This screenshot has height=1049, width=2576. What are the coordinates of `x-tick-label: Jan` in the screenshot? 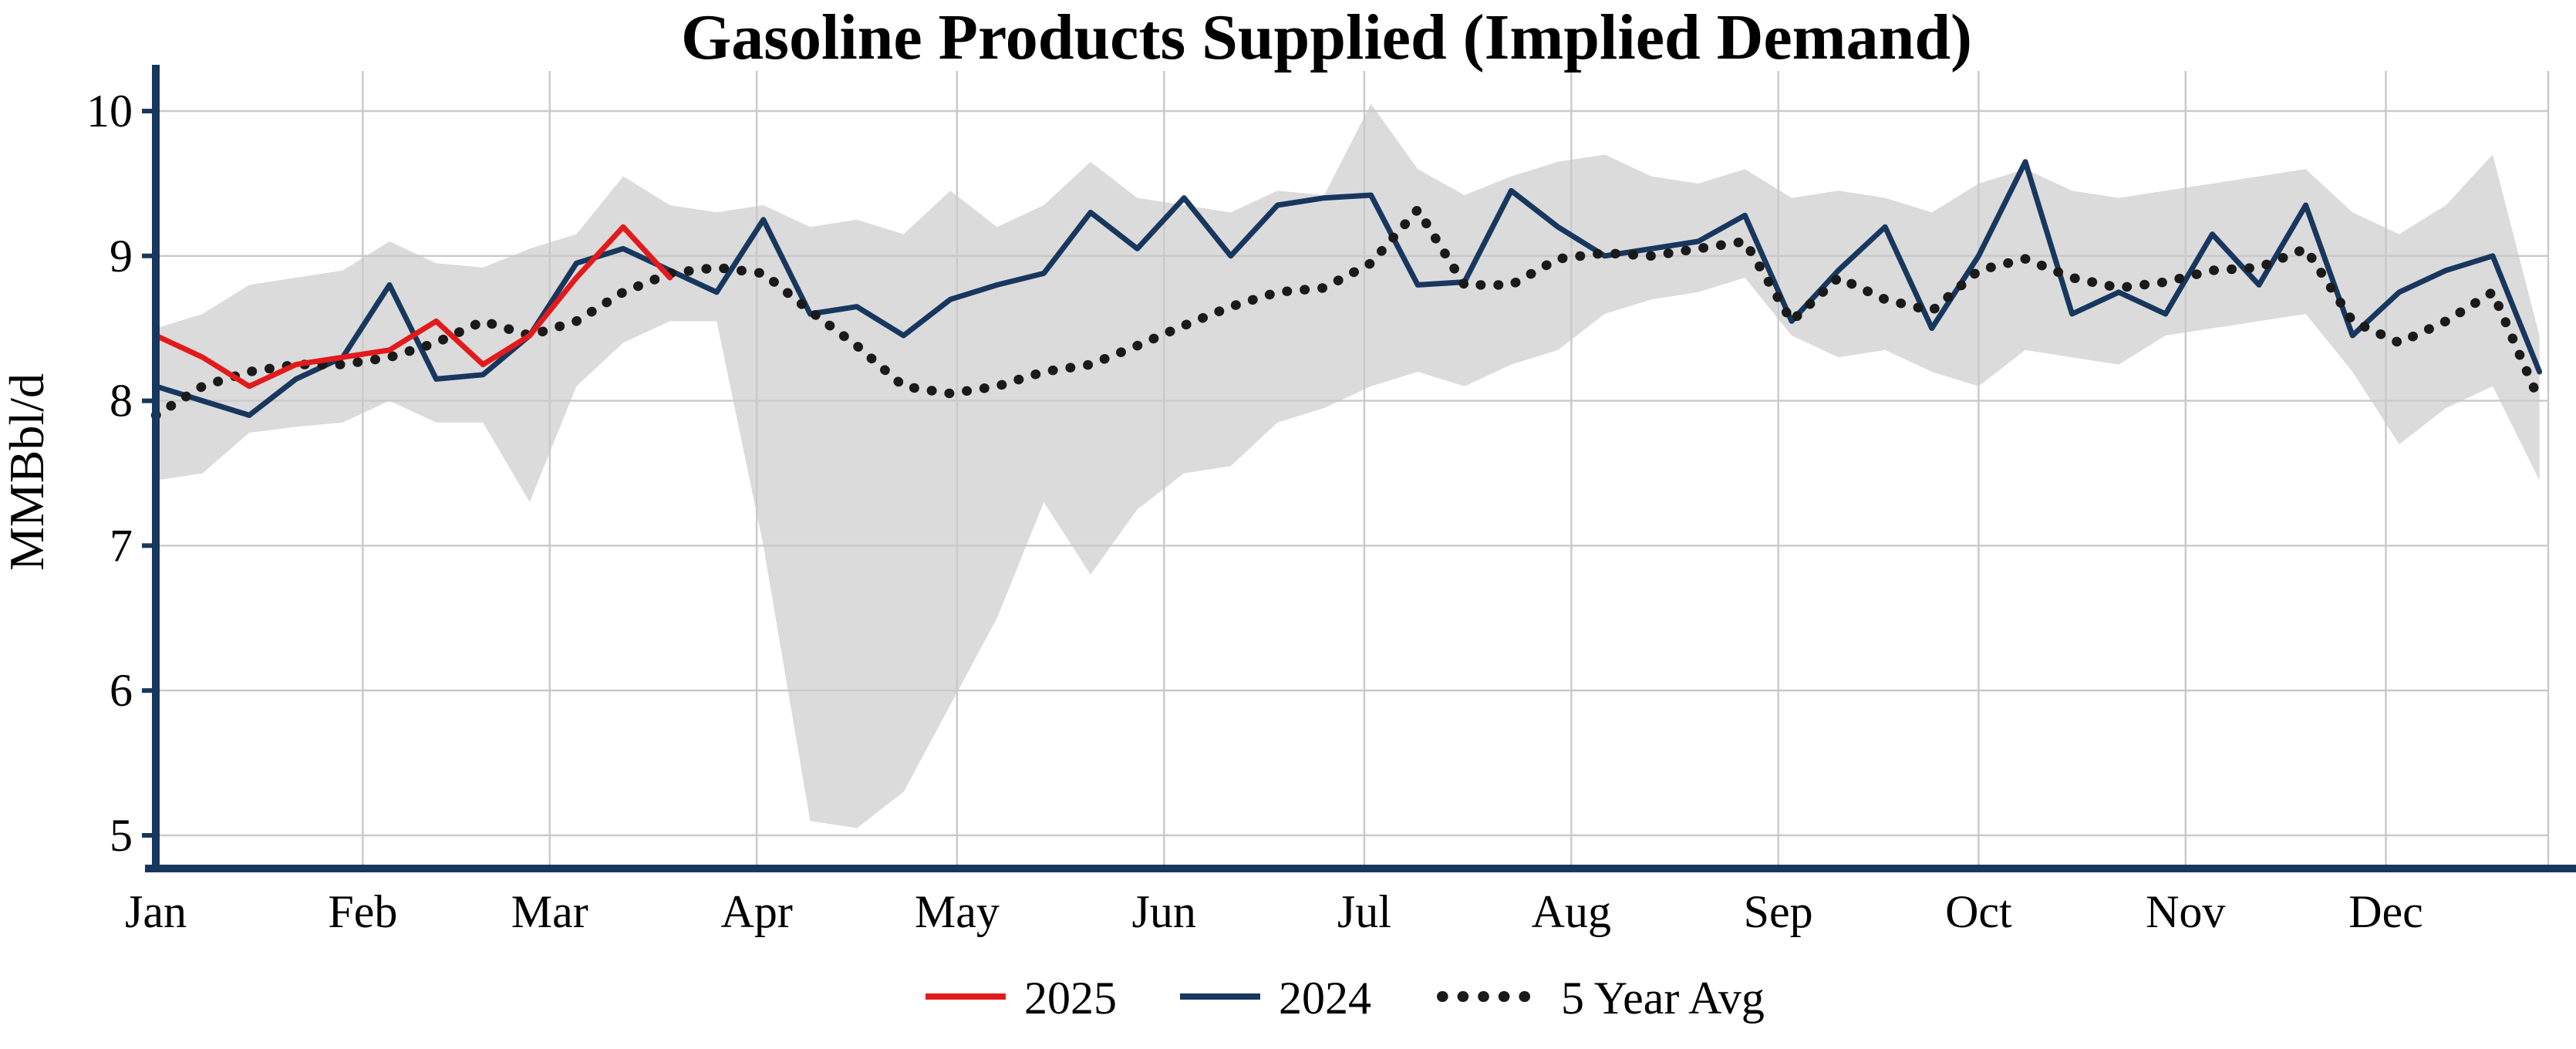 It's located at (156, 911).